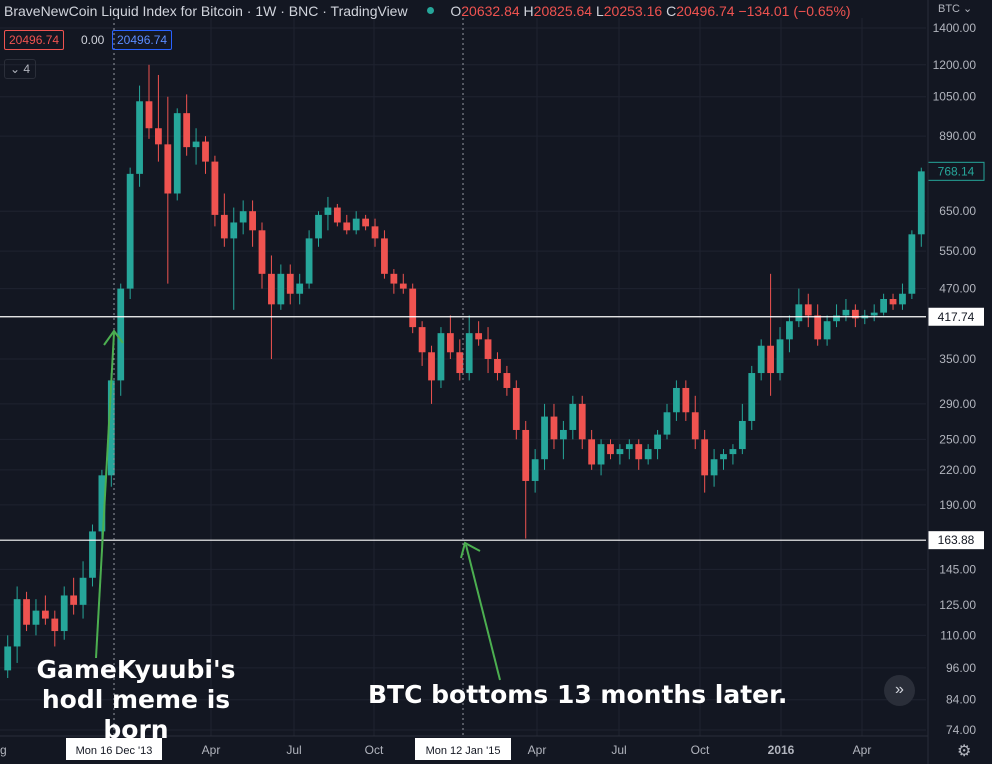 The height and width of the screenshot is (764, 992). Describe the element at coordinates (964, 751) in the screenshot. I see `settings-gear-icon: ⚙` at that location.